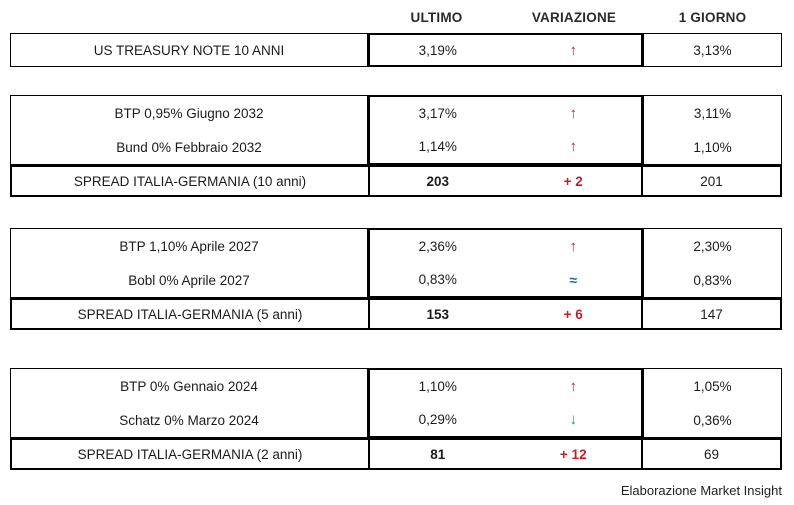 The image size is (794, 505). I want to click on giorno-box: 3,11% 1,10%, so click(712, 130).